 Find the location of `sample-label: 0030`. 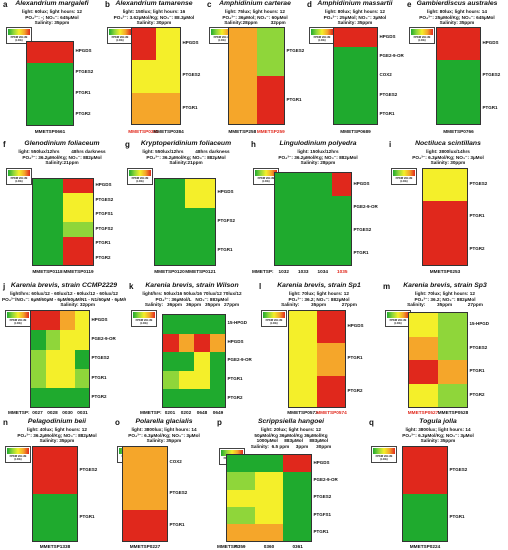

sample-label: 0030 is located at coordinates (67, 412).